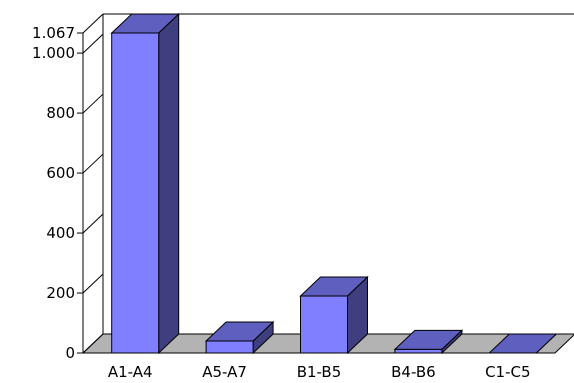  Describe the element at coordinates (53, 53) in the screenshot. I see `y-tick-label: 1.000` at that location.